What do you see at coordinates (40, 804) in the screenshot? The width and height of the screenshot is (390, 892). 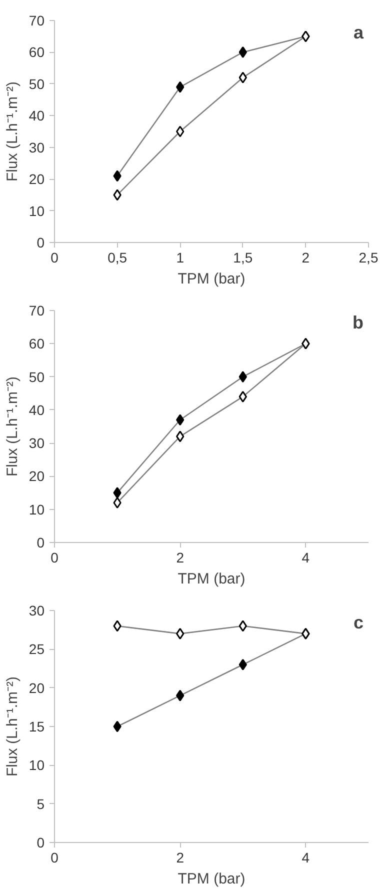 I see `y-tick-label: 5` at bounding box center [40, 804].